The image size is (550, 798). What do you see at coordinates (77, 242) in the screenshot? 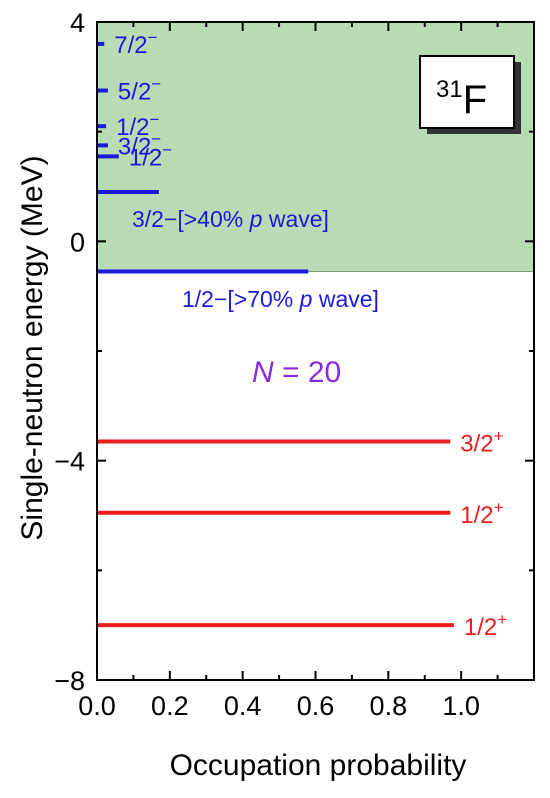
I see `y-tick-label: 0` at bounding box center [77, 242].